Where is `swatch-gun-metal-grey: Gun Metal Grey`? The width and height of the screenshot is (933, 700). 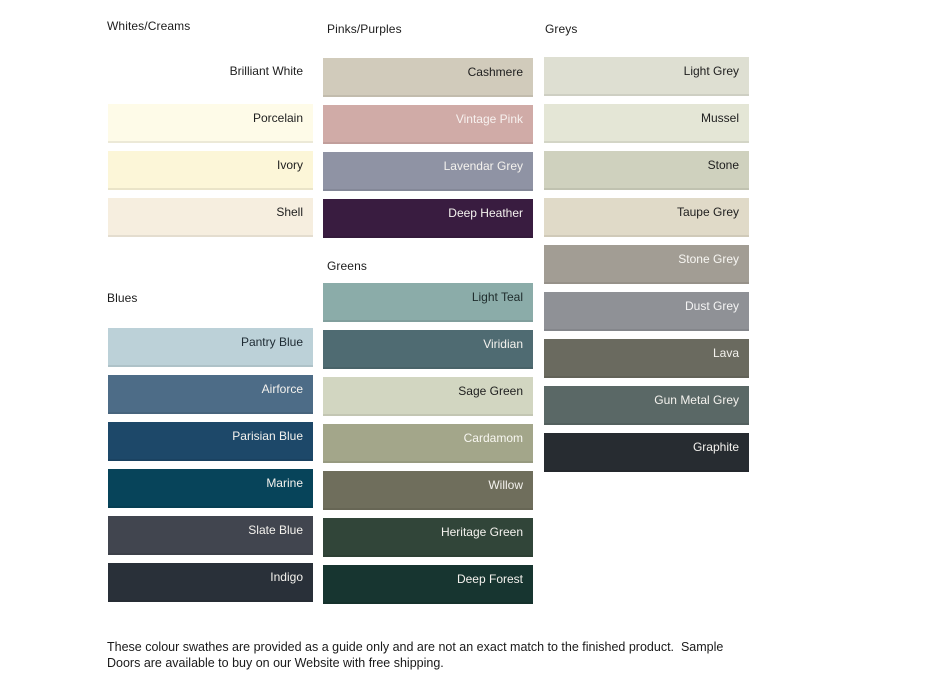
swatch-gun-metal-grey: Gun Metal Grey is located at coordinates (646, 405).